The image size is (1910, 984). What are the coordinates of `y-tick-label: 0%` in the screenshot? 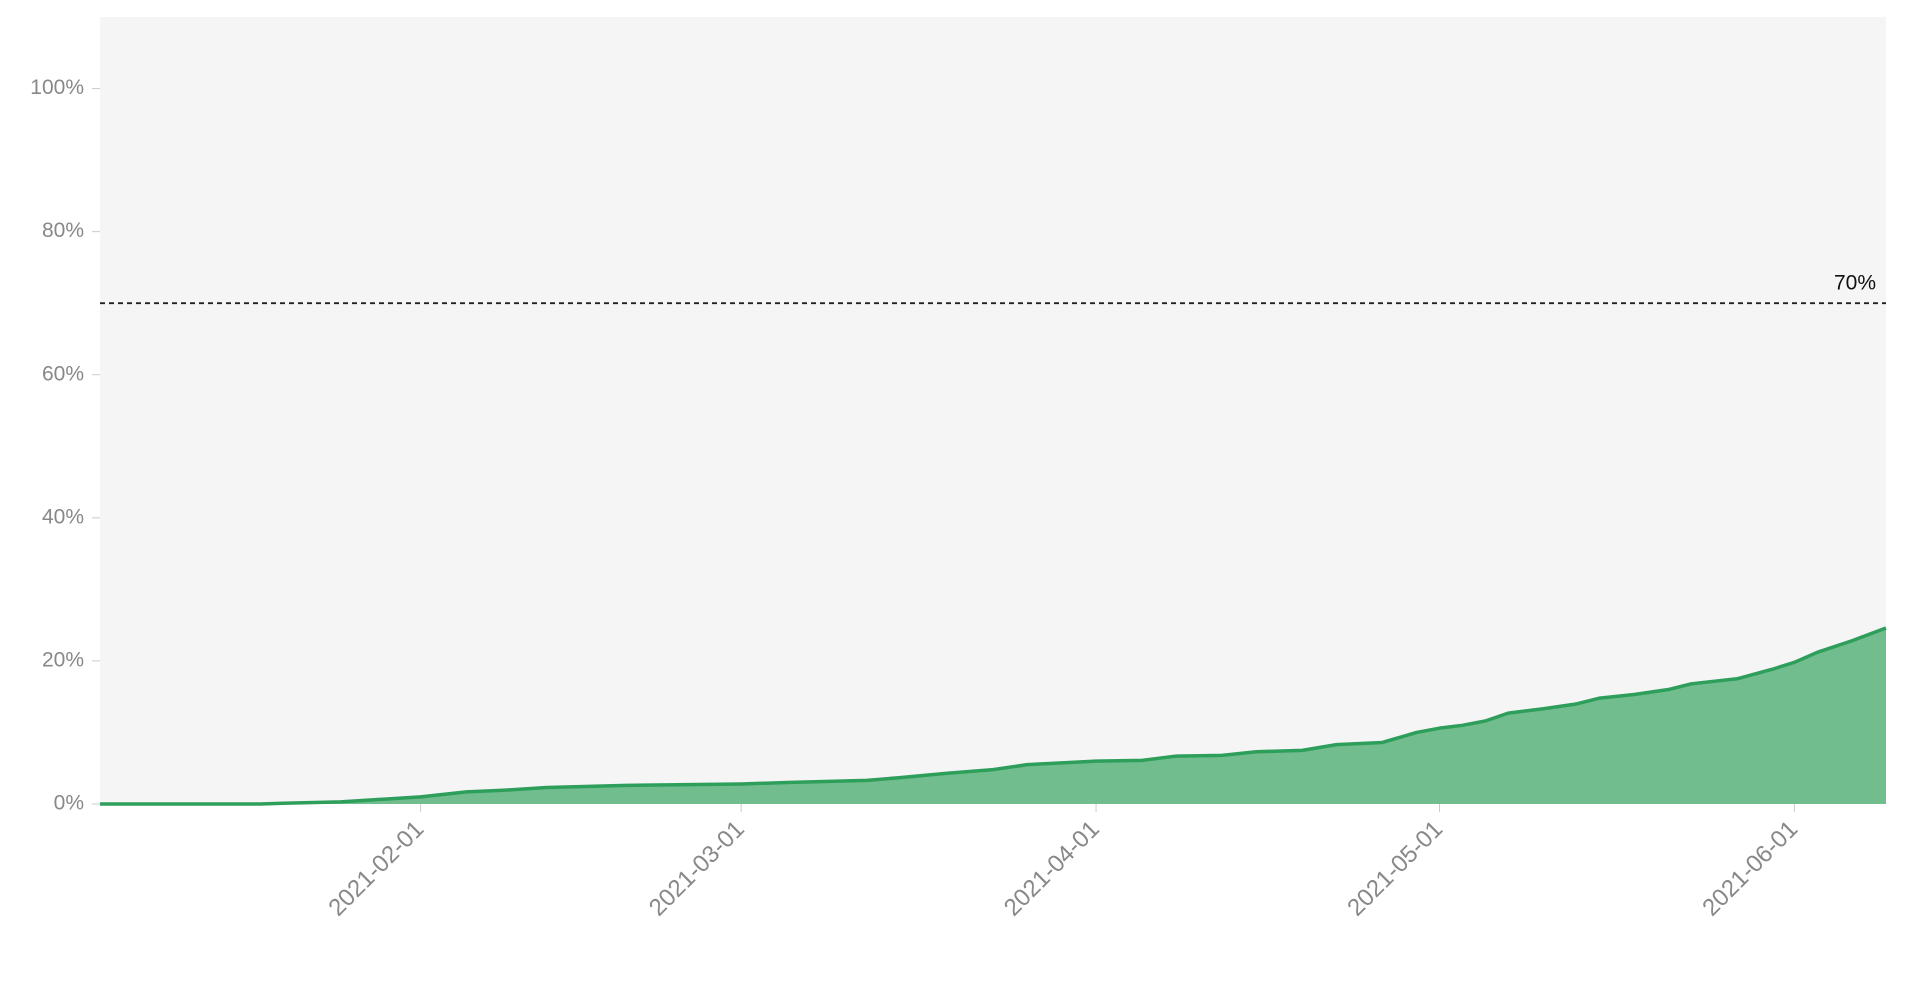 It's located at (69, 803).